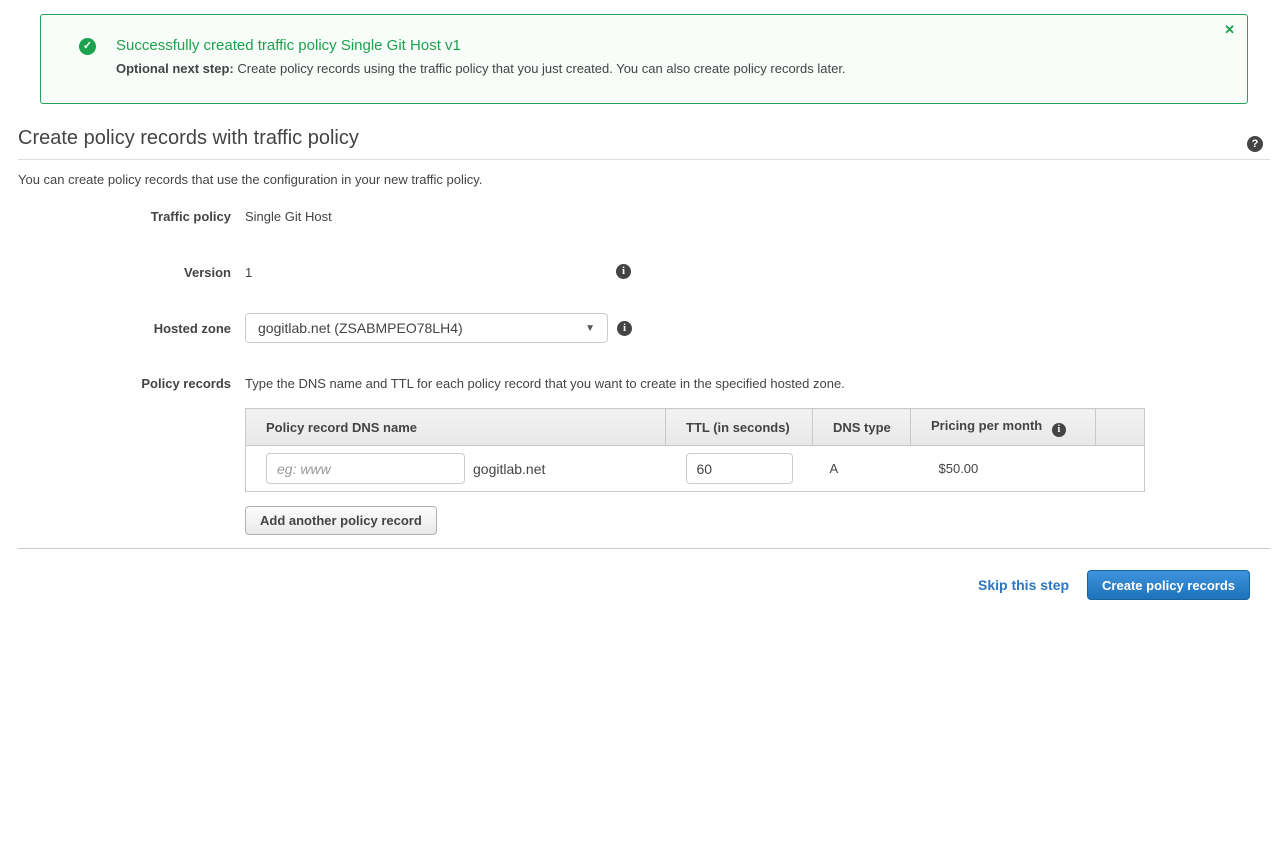 The image size is (1288, 853). Describe the element at coordinates (1168, 585) in the screenshot. I see `create-policy-records-button: Create policy records` at that location.